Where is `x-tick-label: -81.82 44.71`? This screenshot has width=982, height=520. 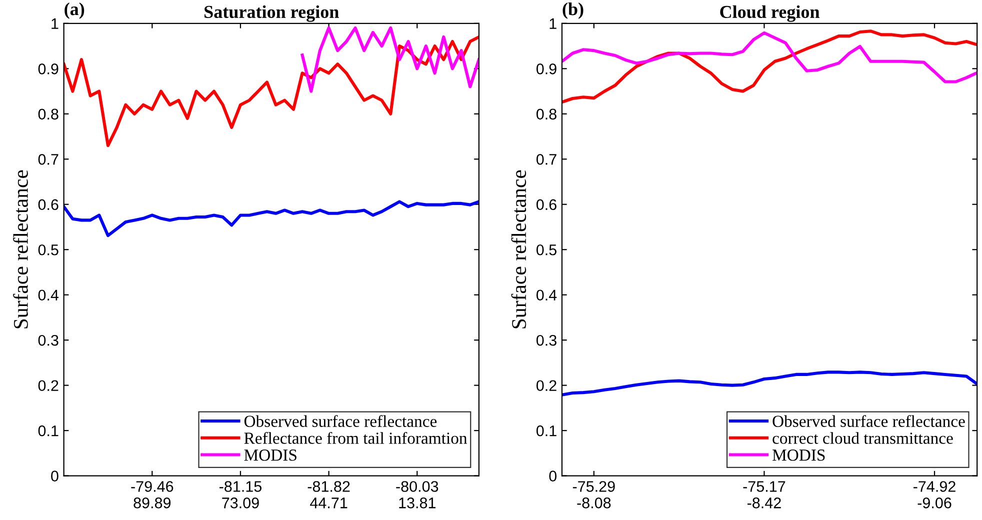 x-tick-label: -81.82 44.71 is located at coordinates (329, 494).